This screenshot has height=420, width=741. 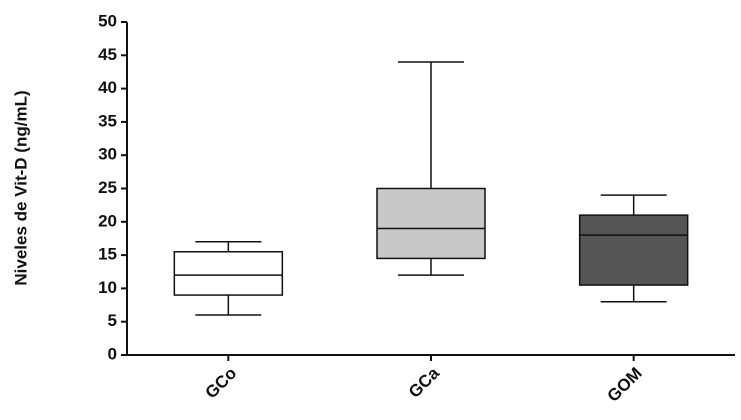 What do you see at coordinates (107, 220) in the screenshot?
I see `y-tick-label: 20` at bounding box center [107, 220].